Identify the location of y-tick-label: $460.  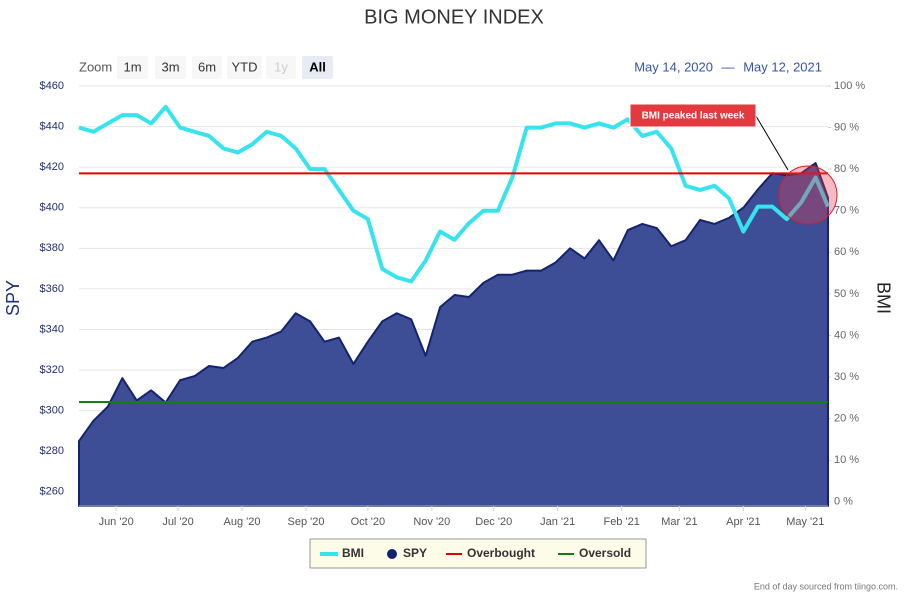
(52, 86).